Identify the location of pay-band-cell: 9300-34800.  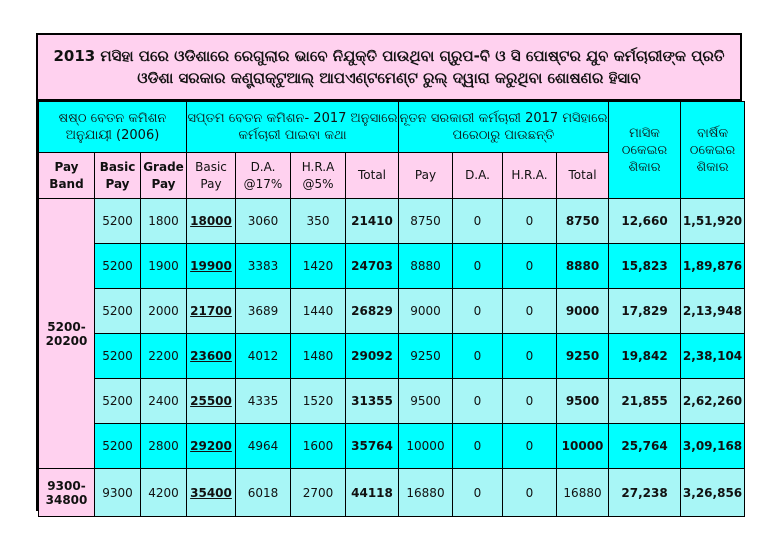
(66, 492).